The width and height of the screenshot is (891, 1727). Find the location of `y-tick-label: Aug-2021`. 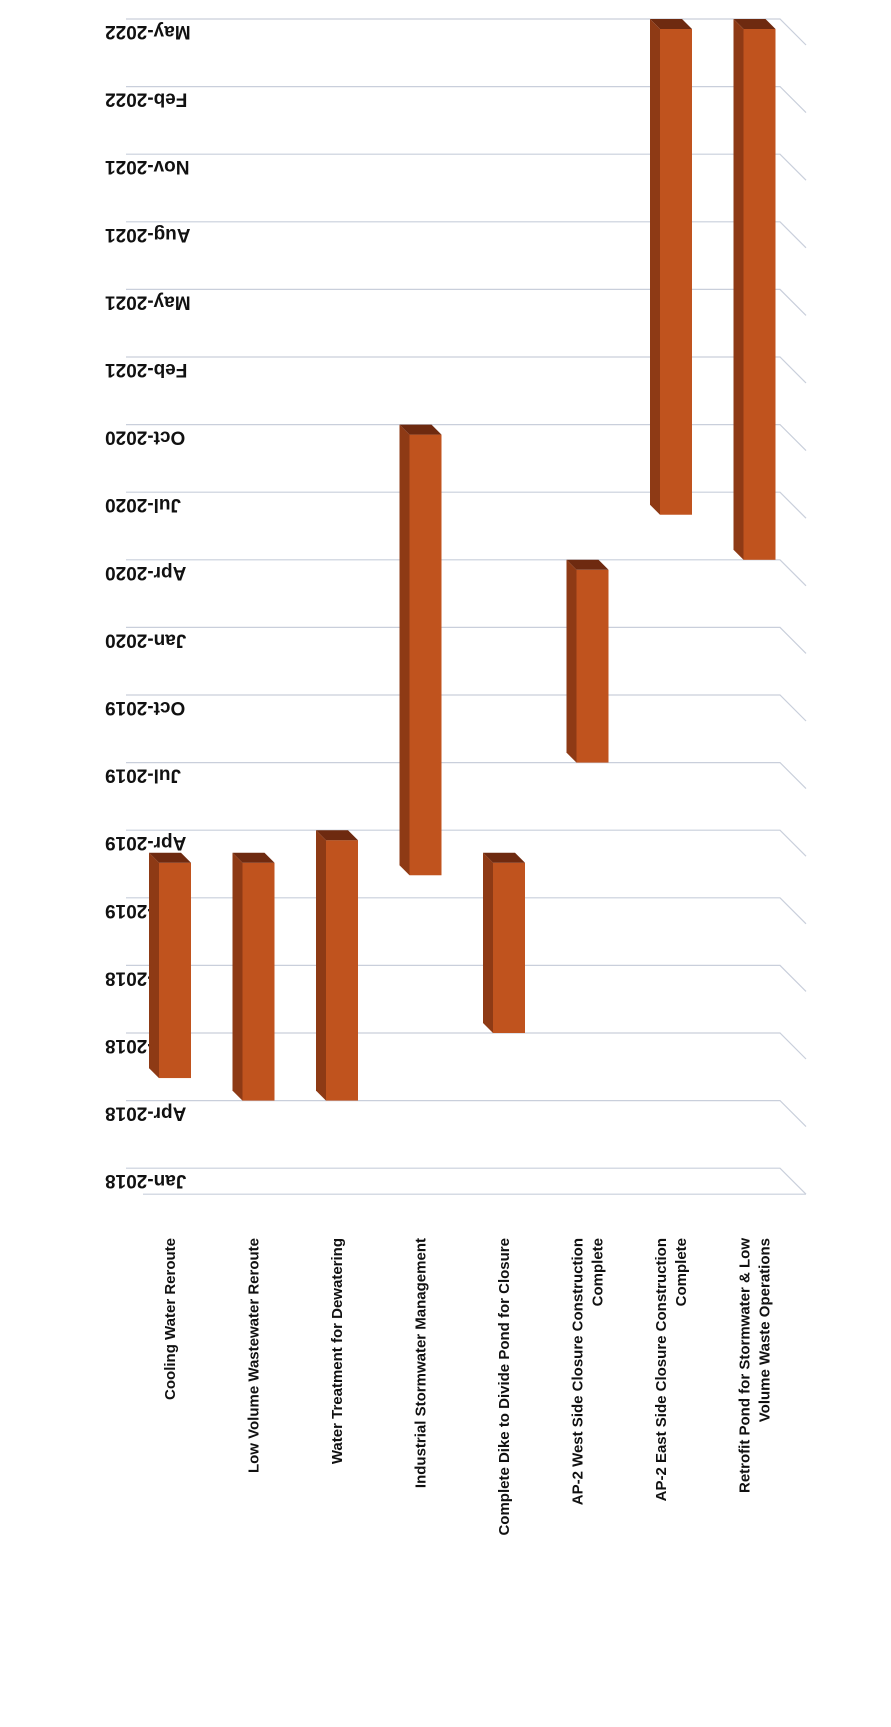

y-tick-label: Aug-2021 is located at coordinates (148, 234).